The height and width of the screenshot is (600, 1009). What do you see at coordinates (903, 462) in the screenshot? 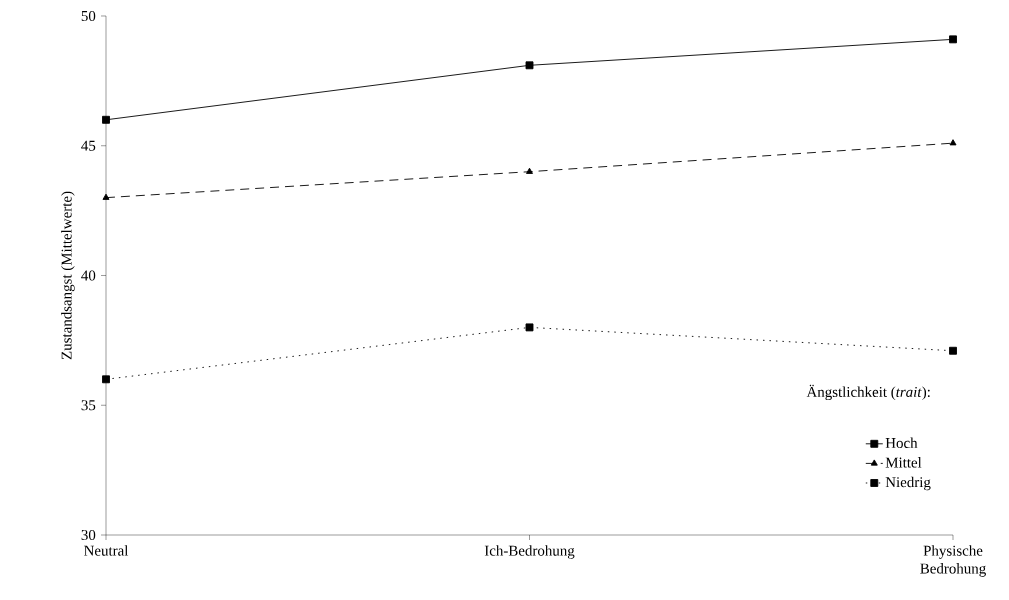
I see `legend-label: Mittel` at bounding box center [903, 462].